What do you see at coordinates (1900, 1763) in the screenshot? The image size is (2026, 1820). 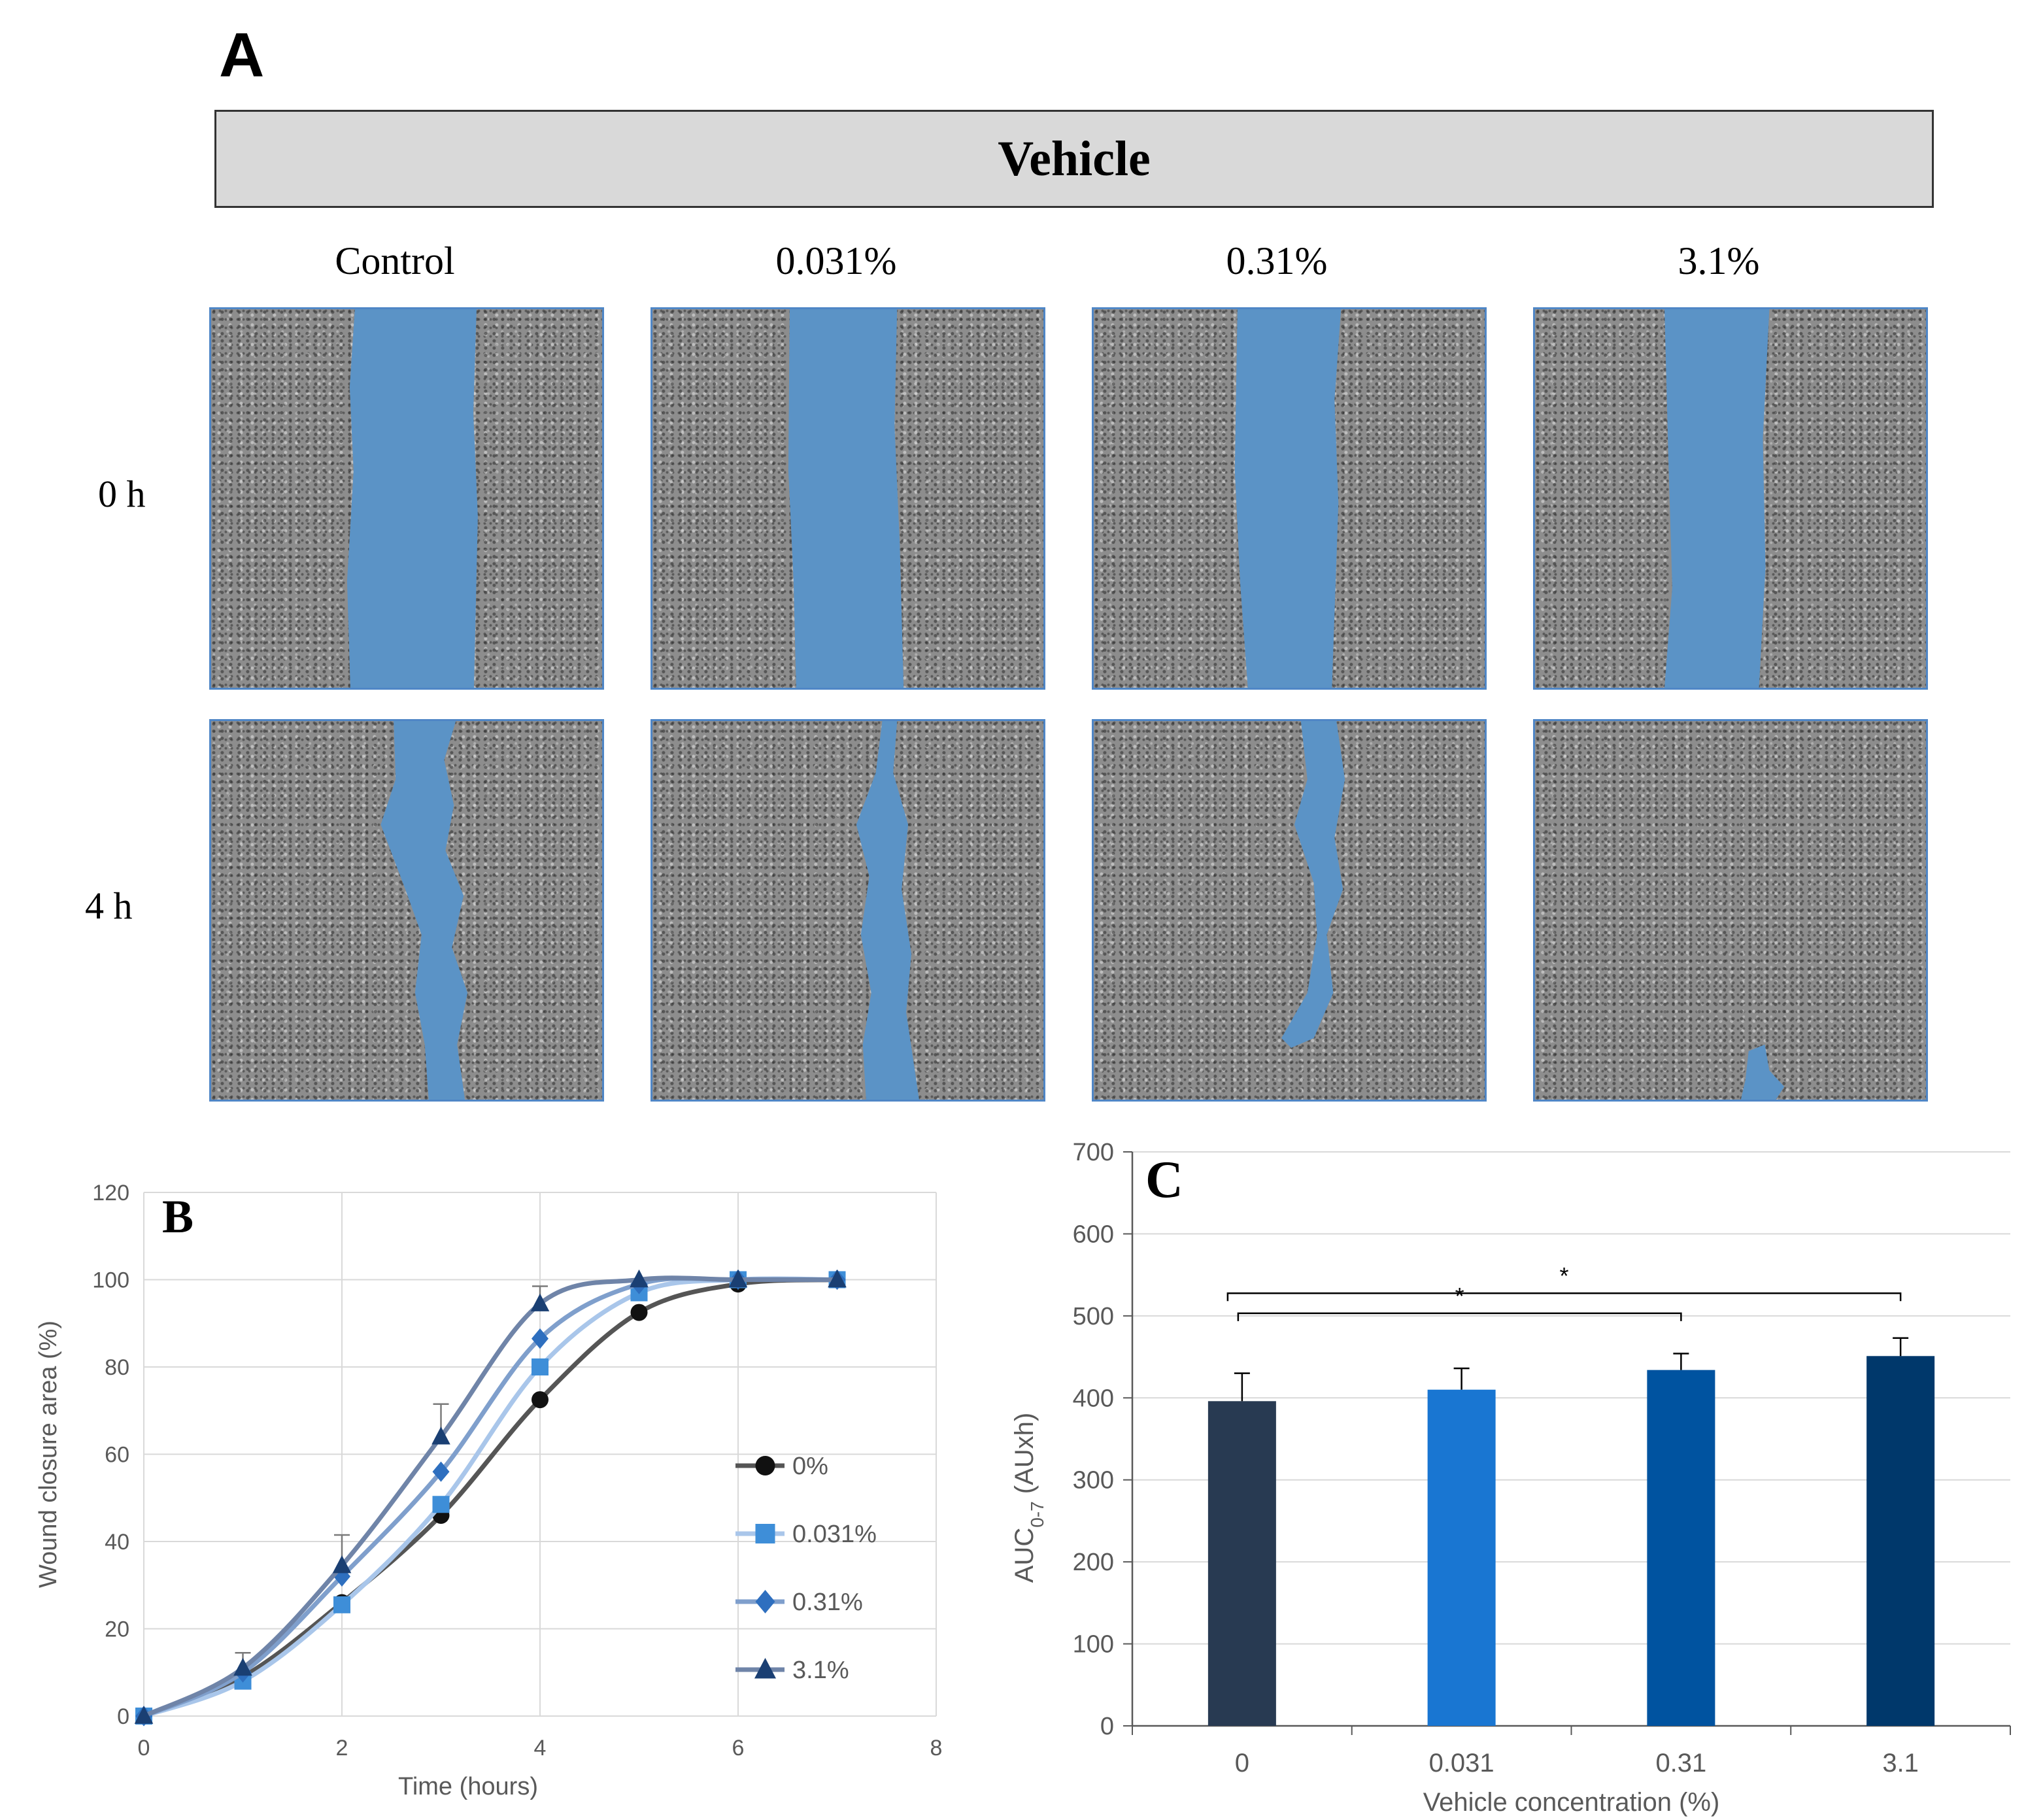 I see `x-tick-label: 3.1` at bounding box center [1900, 1763].